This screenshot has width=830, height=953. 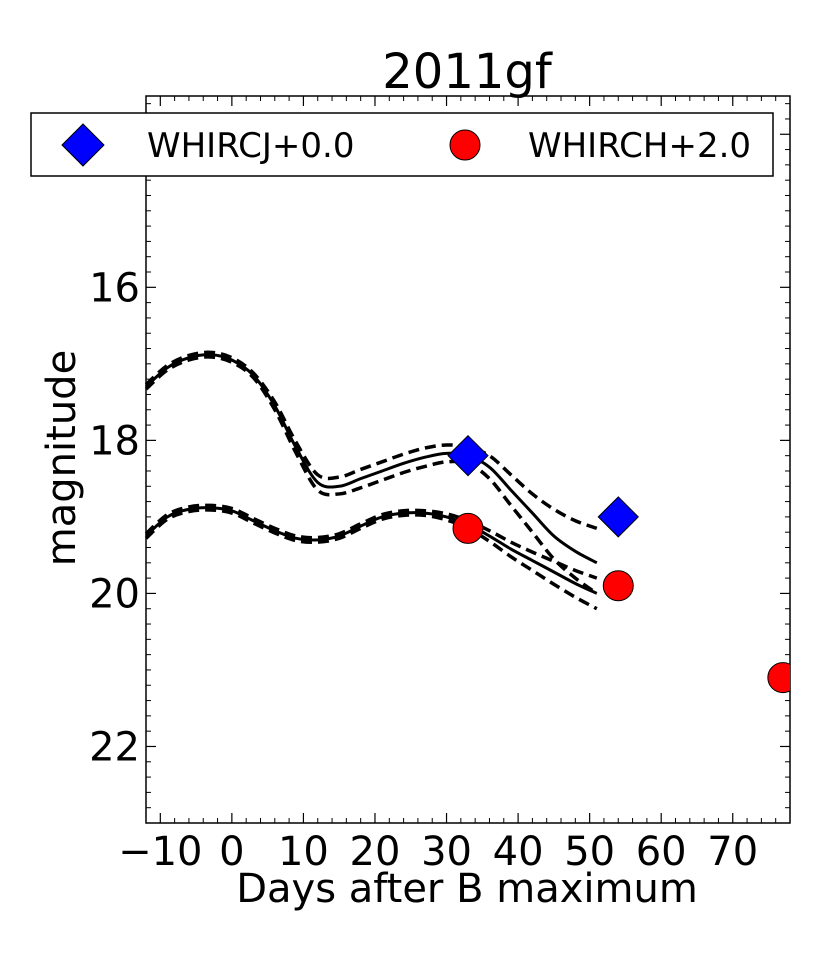 What do you see at coordinates (639, 146) in the screenshot?
I see `legend-label-whirch: WHIRCH+2.0` at bounding box center [639, 146].